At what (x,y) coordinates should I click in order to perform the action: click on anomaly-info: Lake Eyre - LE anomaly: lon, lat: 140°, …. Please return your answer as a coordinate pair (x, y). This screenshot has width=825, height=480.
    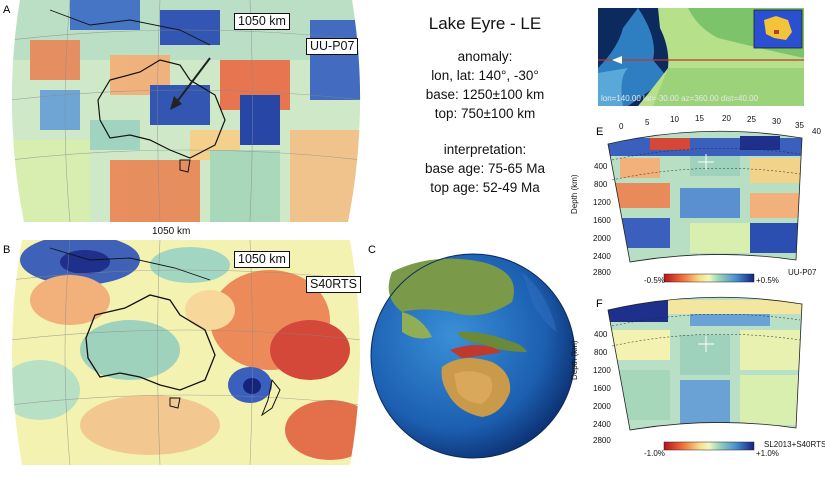
    Looking at the image, I should click on (485, 105).